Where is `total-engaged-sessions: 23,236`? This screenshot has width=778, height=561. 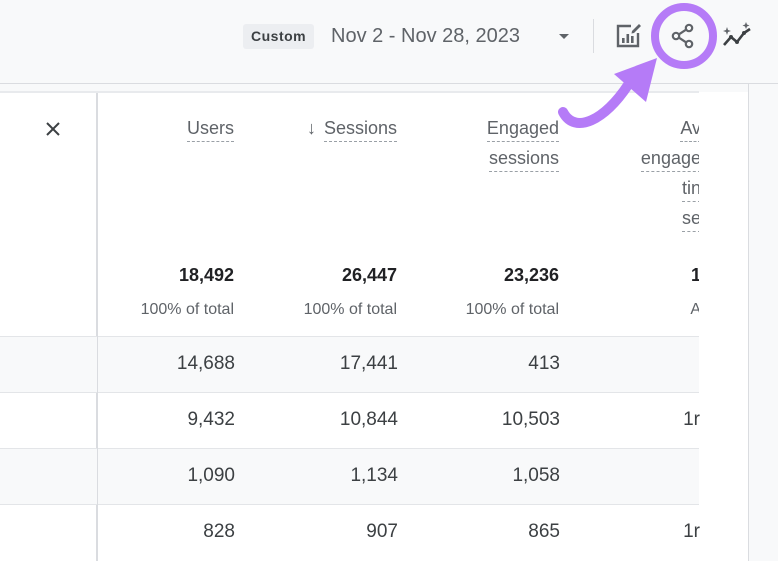
total-engaged-sessions: 23,236 is located at coordinates (531, 275).